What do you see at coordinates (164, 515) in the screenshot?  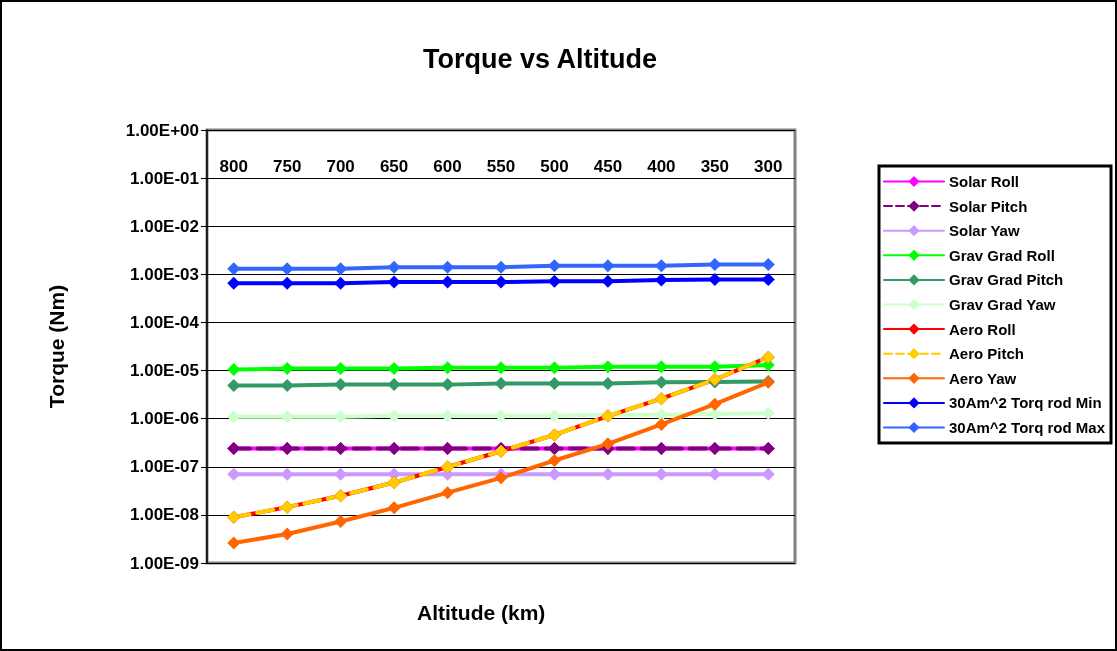 I see `y-tick-label: 1.00E-08` at bounding box center [164, 515].